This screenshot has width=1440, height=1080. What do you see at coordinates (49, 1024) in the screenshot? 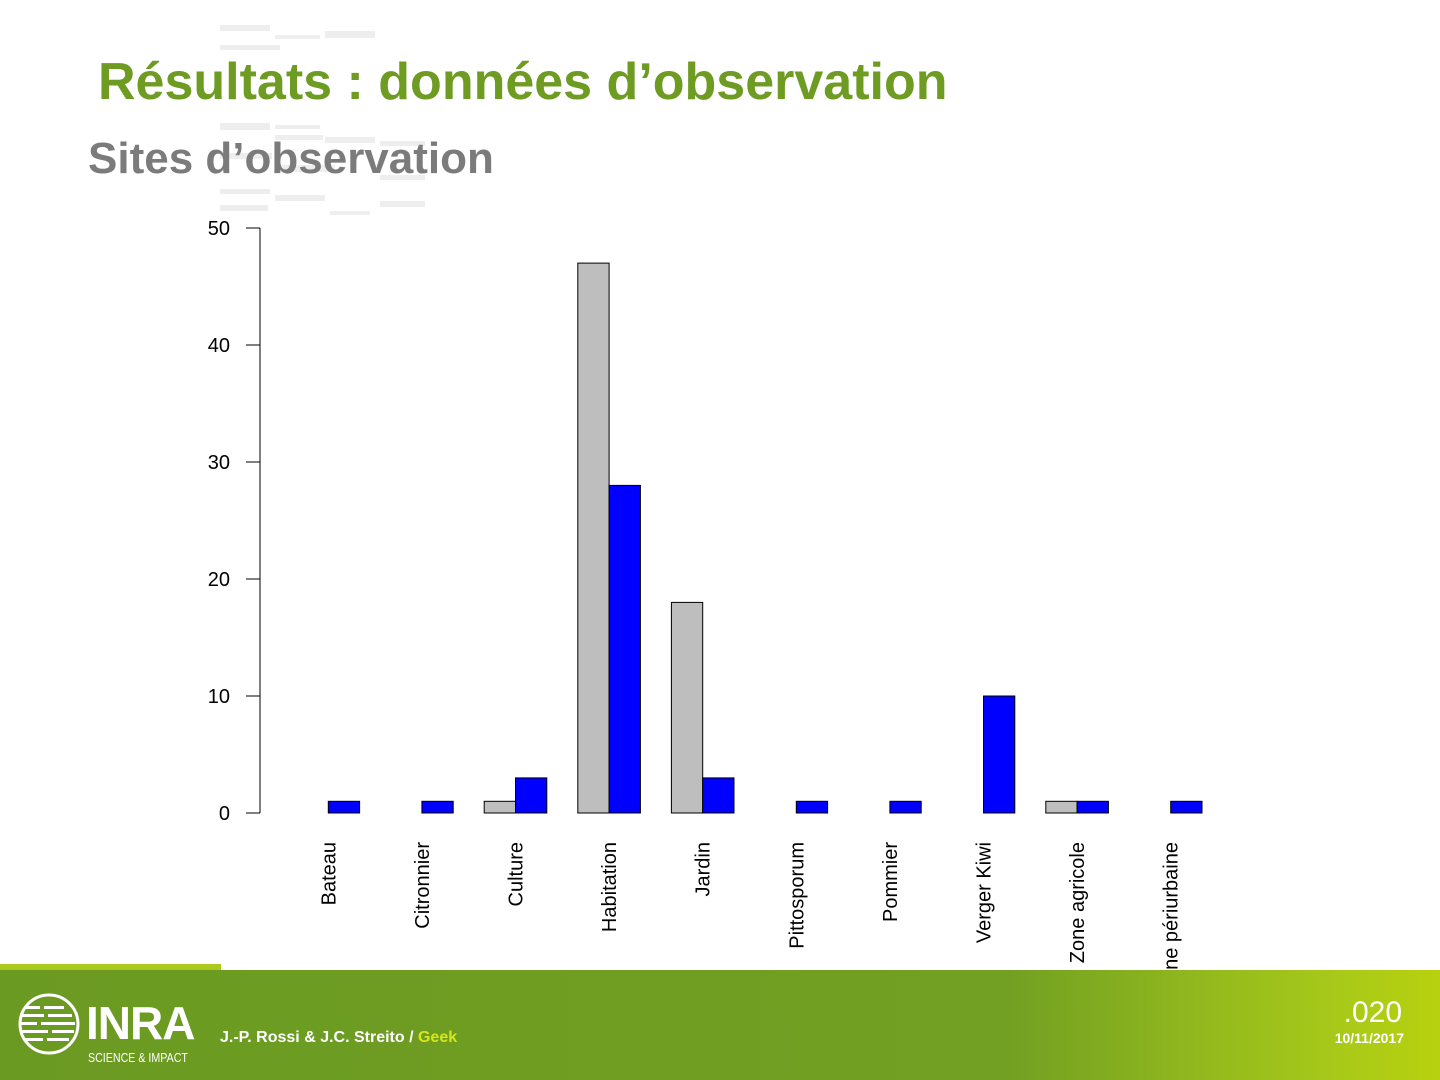
I see `inra-logo-icon` at bounding box center [49, 1024].